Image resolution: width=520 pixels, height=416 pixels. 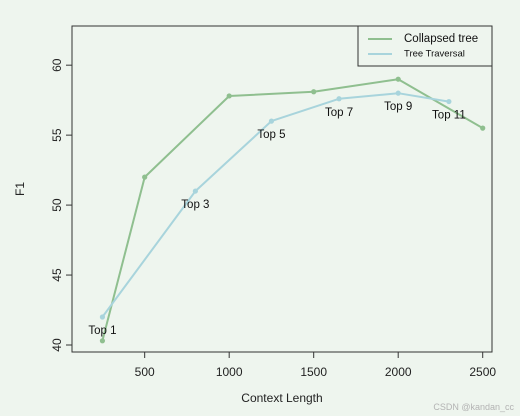 What do you see at coordinates (449, 116) in the screenshot?
I see `point-annotation: Top 11` at bounding box center [449, 116].